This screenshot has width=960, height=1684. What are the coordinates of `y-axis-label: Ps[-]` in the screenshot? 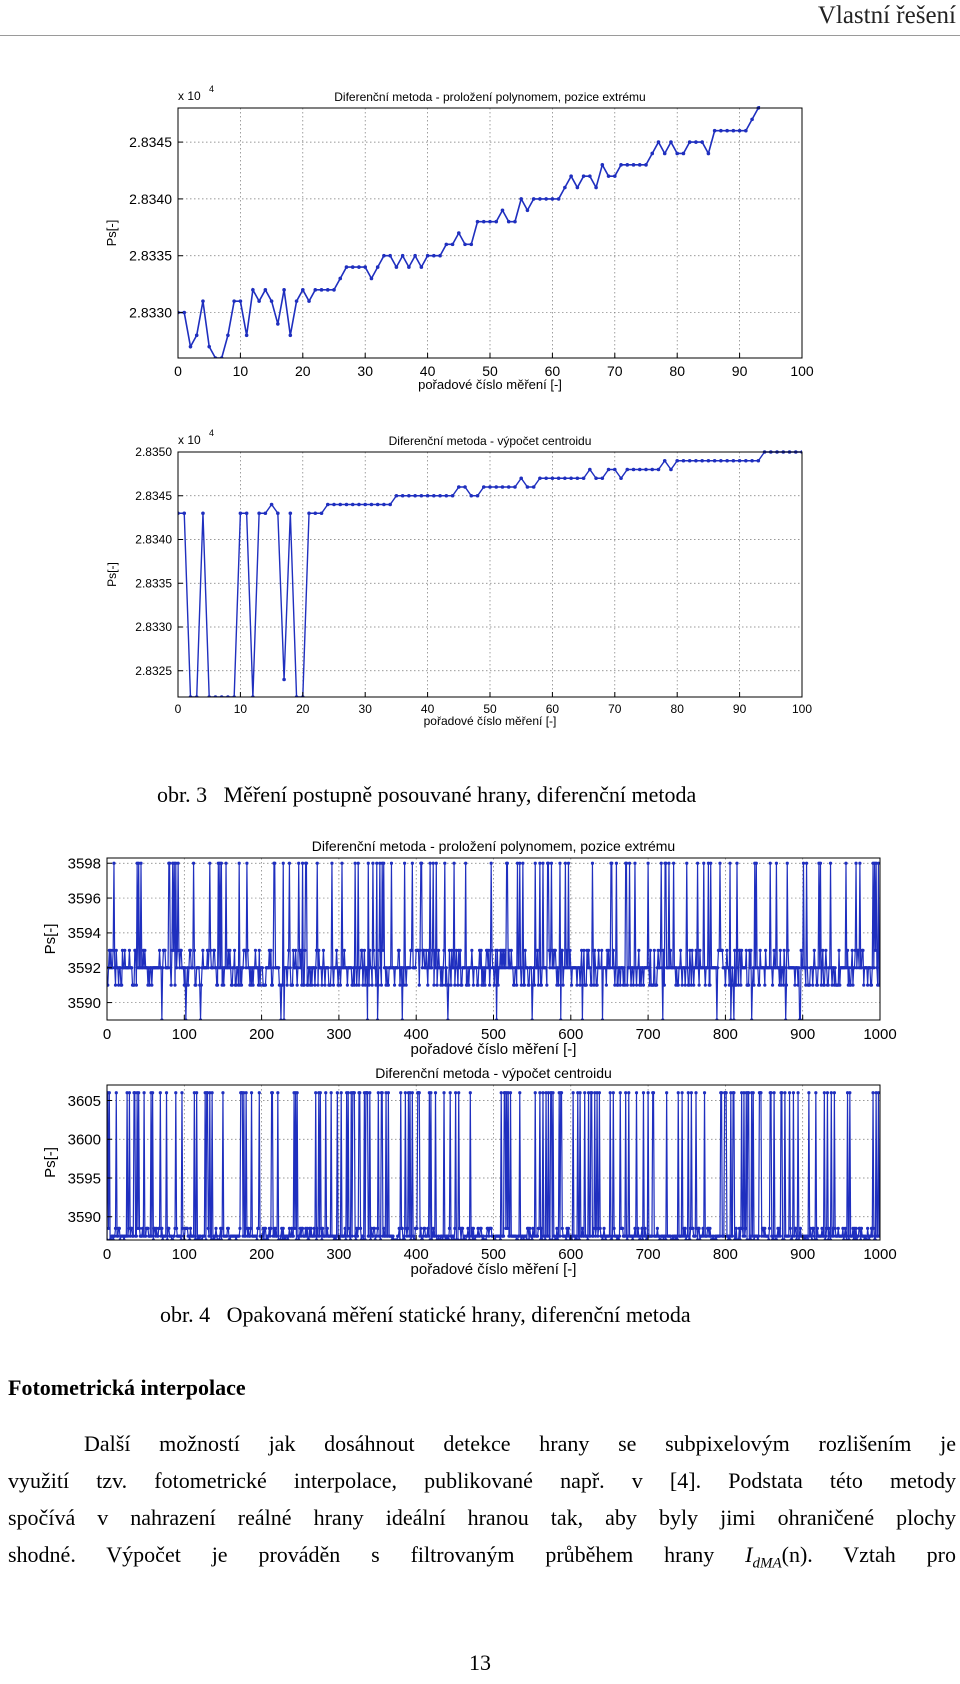 It's located at (111, 233).